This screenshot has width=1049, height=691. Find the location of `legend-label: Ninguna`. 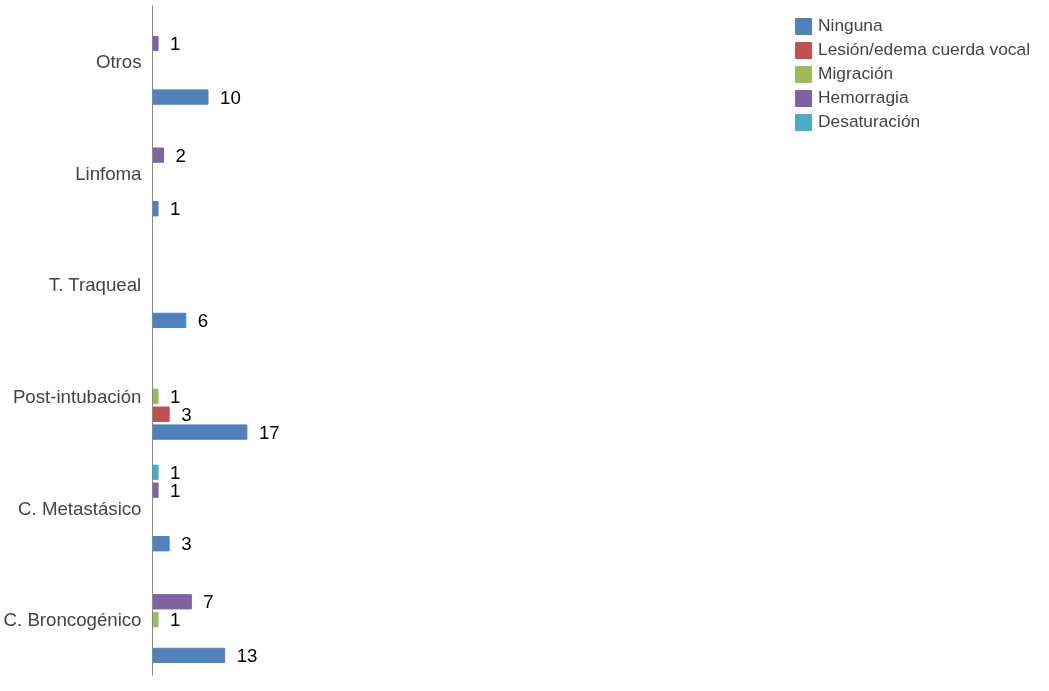

legend-label: Ninguna is located at coordinates (850, 25).